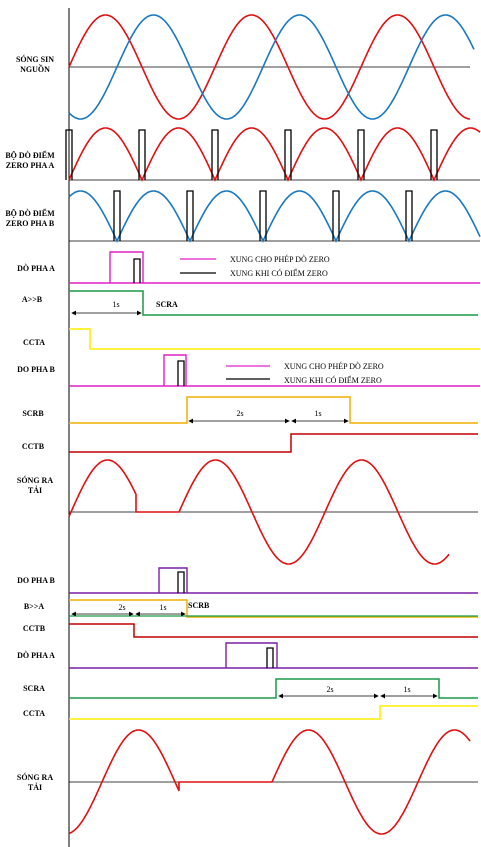 The height and width of the screenshot is (847, 481). What do you see at coordinates (35, 787) in the screenshot?
I see `load-2-label-line2: TẢI` at bounding box center [35, 787].